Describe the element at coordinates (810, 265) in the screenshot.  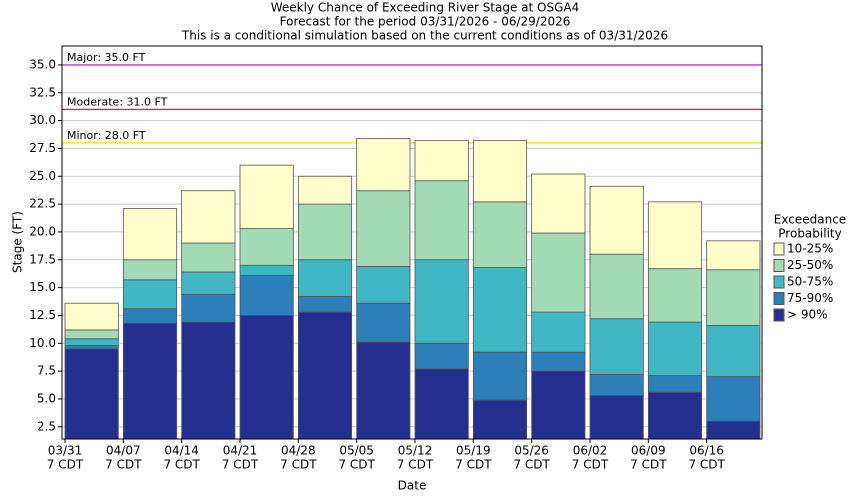
I see `legend-label: 25-50%` at that location.